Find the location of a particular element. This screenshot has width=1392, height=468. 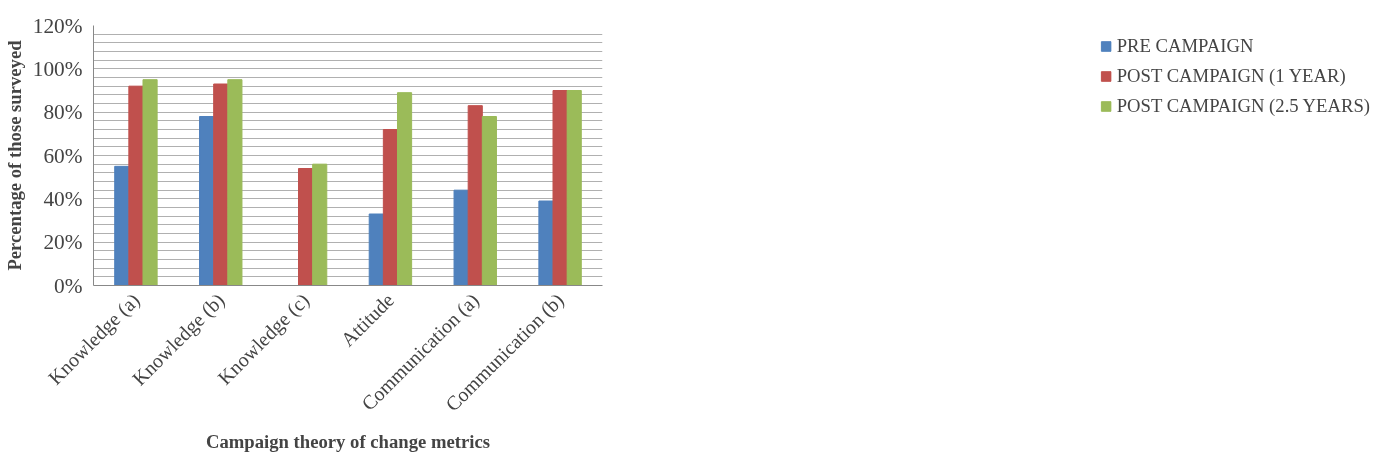

legend-label: POST CAMPAIGN (2.5 YEARS) is located at coordinates (1243, 106).